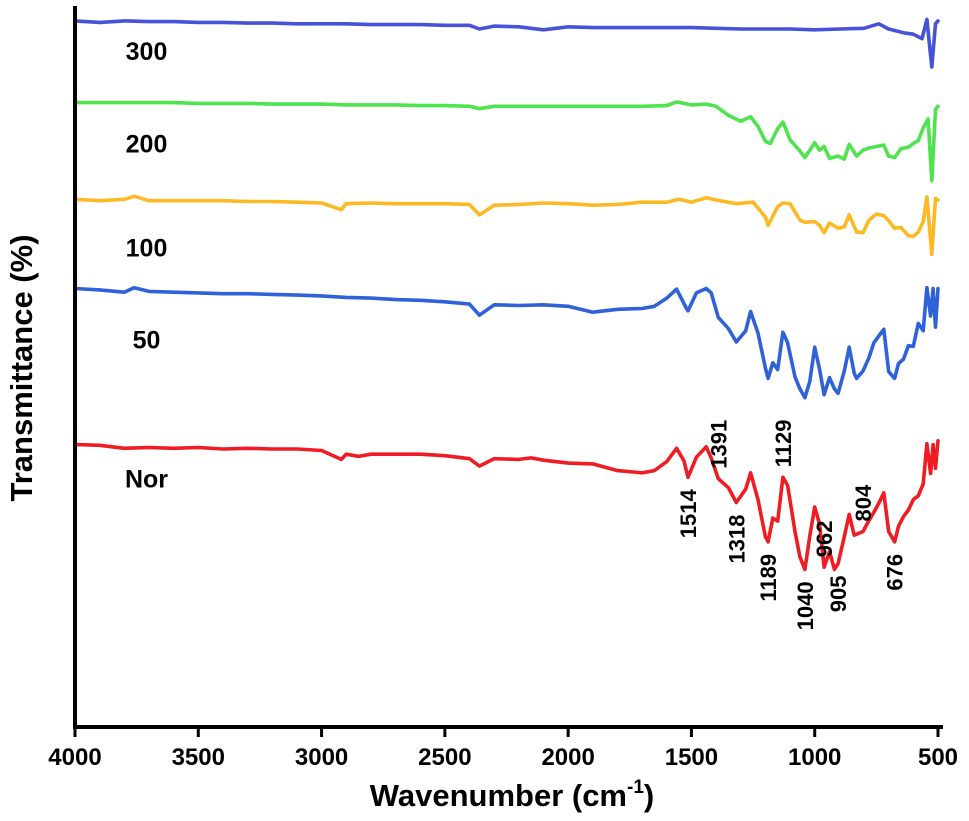 The width and height of the screenshot is (969, 821). What do you see at coordinates (688, 513) in the screenshot?
I see `peak-label-1514: 1514` at bounding box center [688, 513].